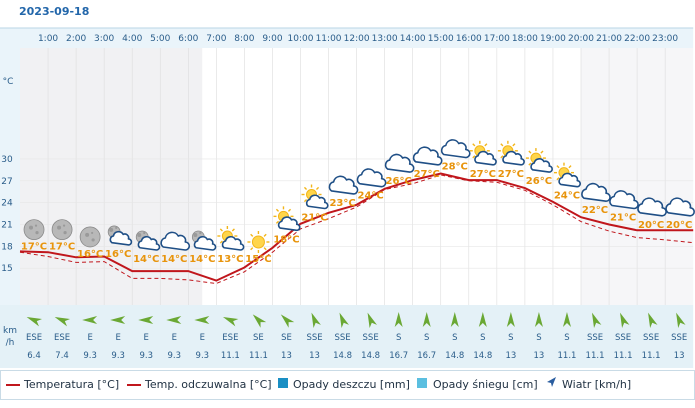  What do you see at coordinates (188, 39) in the screenshot?
I see `hour-label: 6:00` at bounding box center [188, 39].